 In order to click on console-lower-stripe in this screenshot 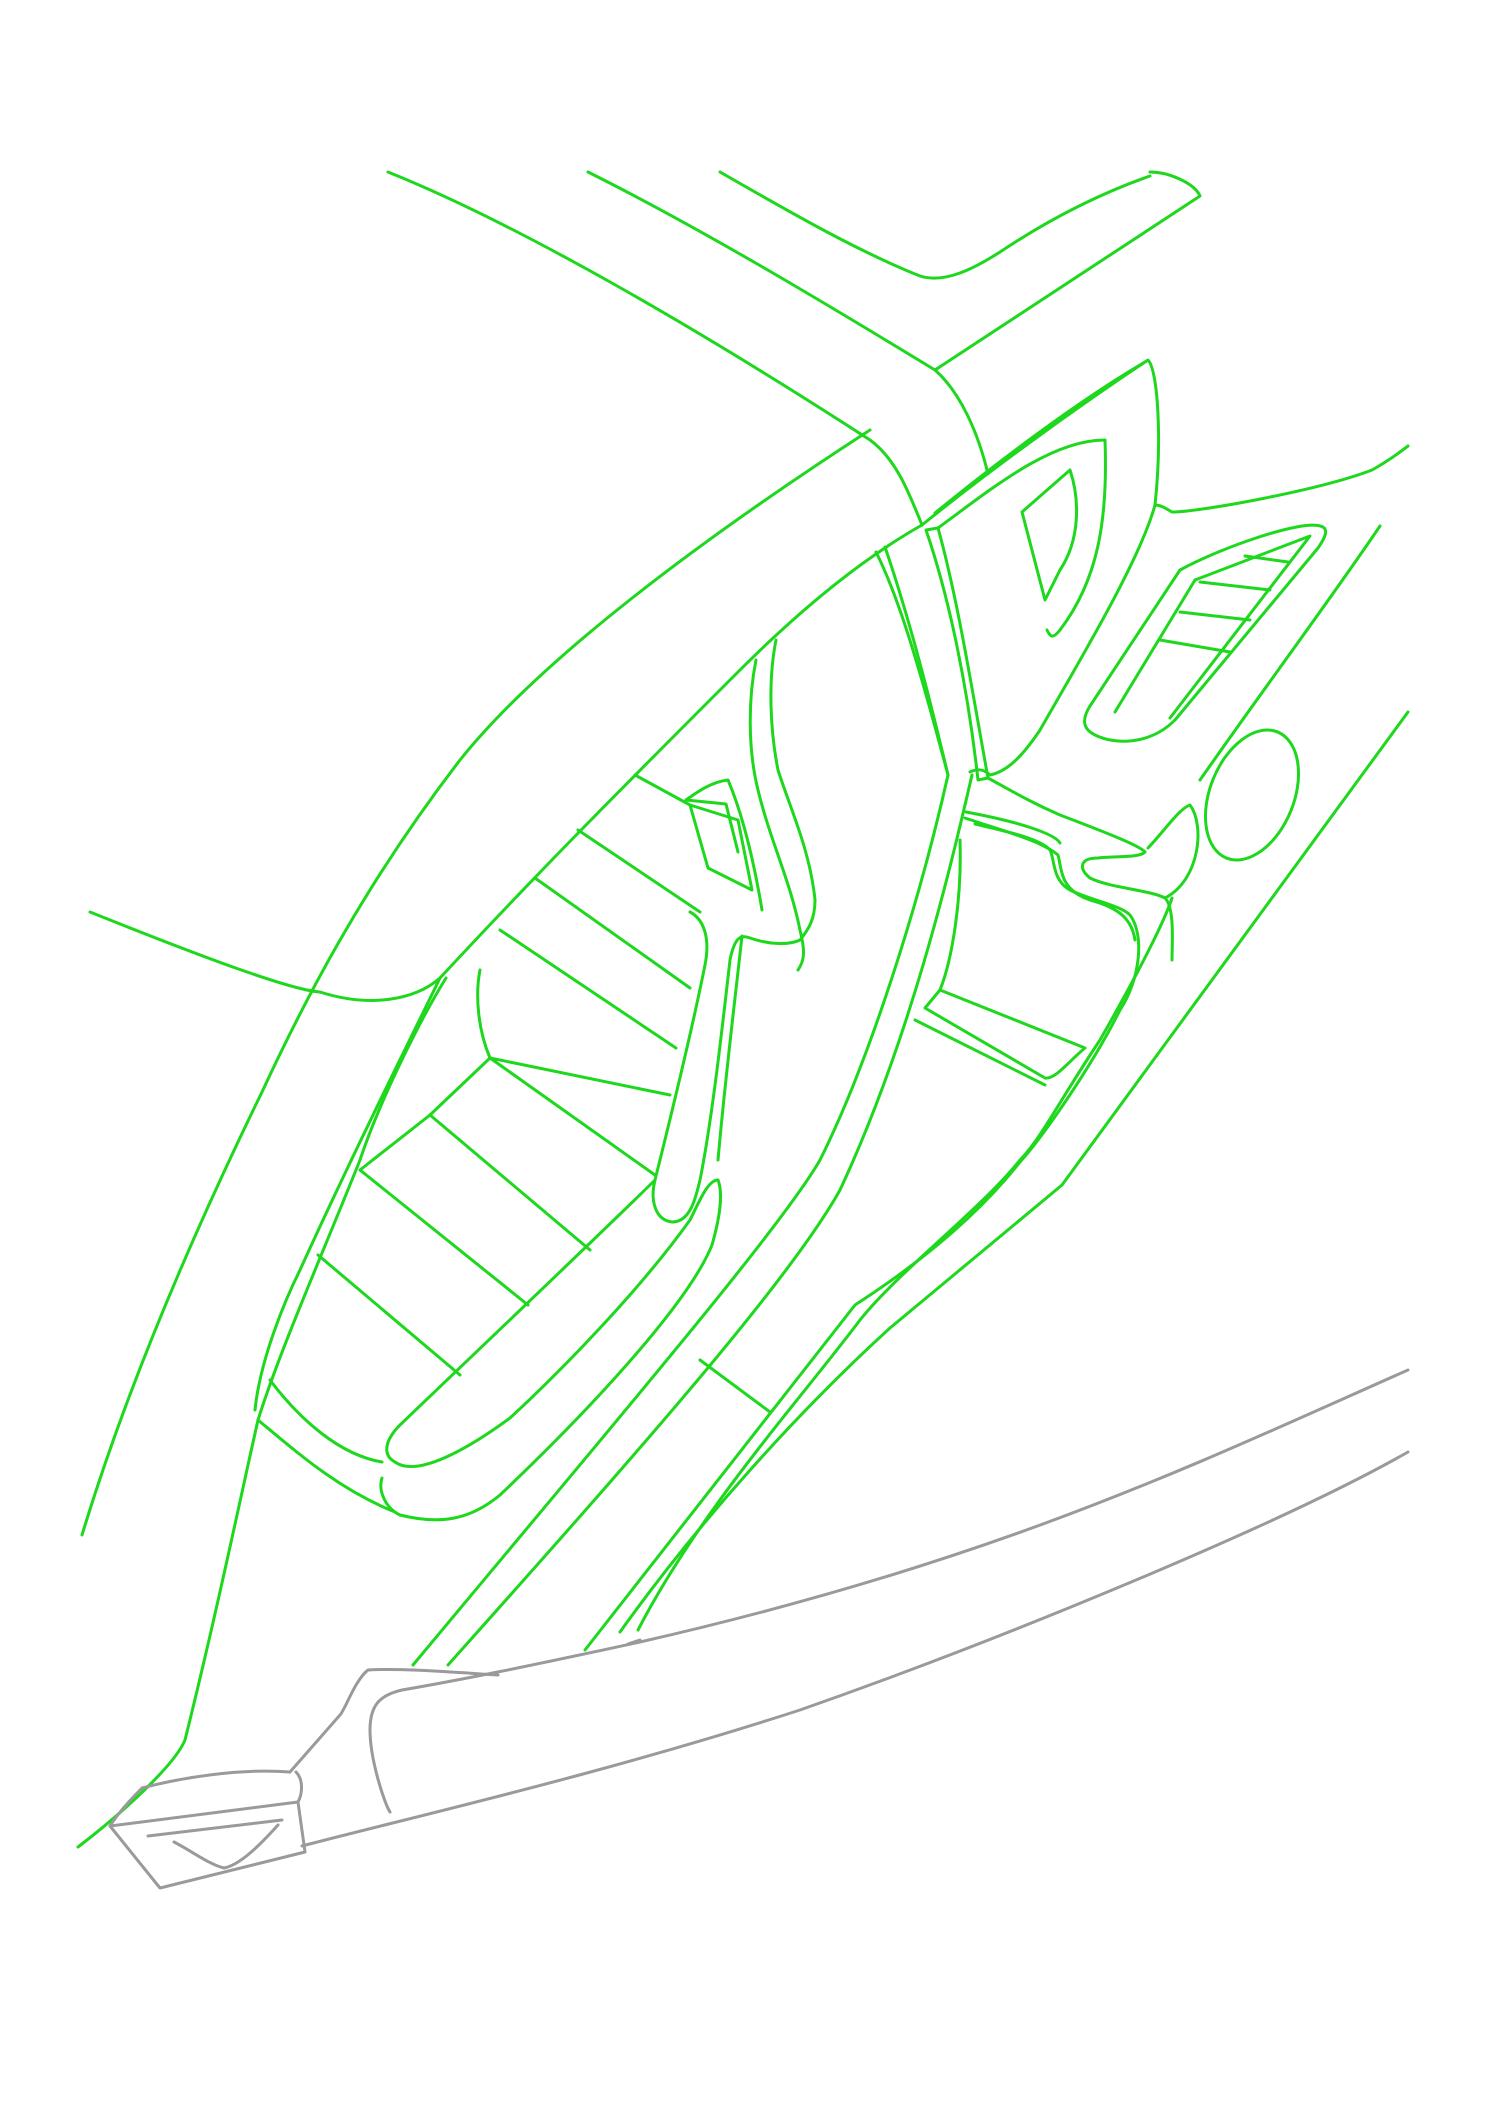, I will do `click(735, 1386)`.